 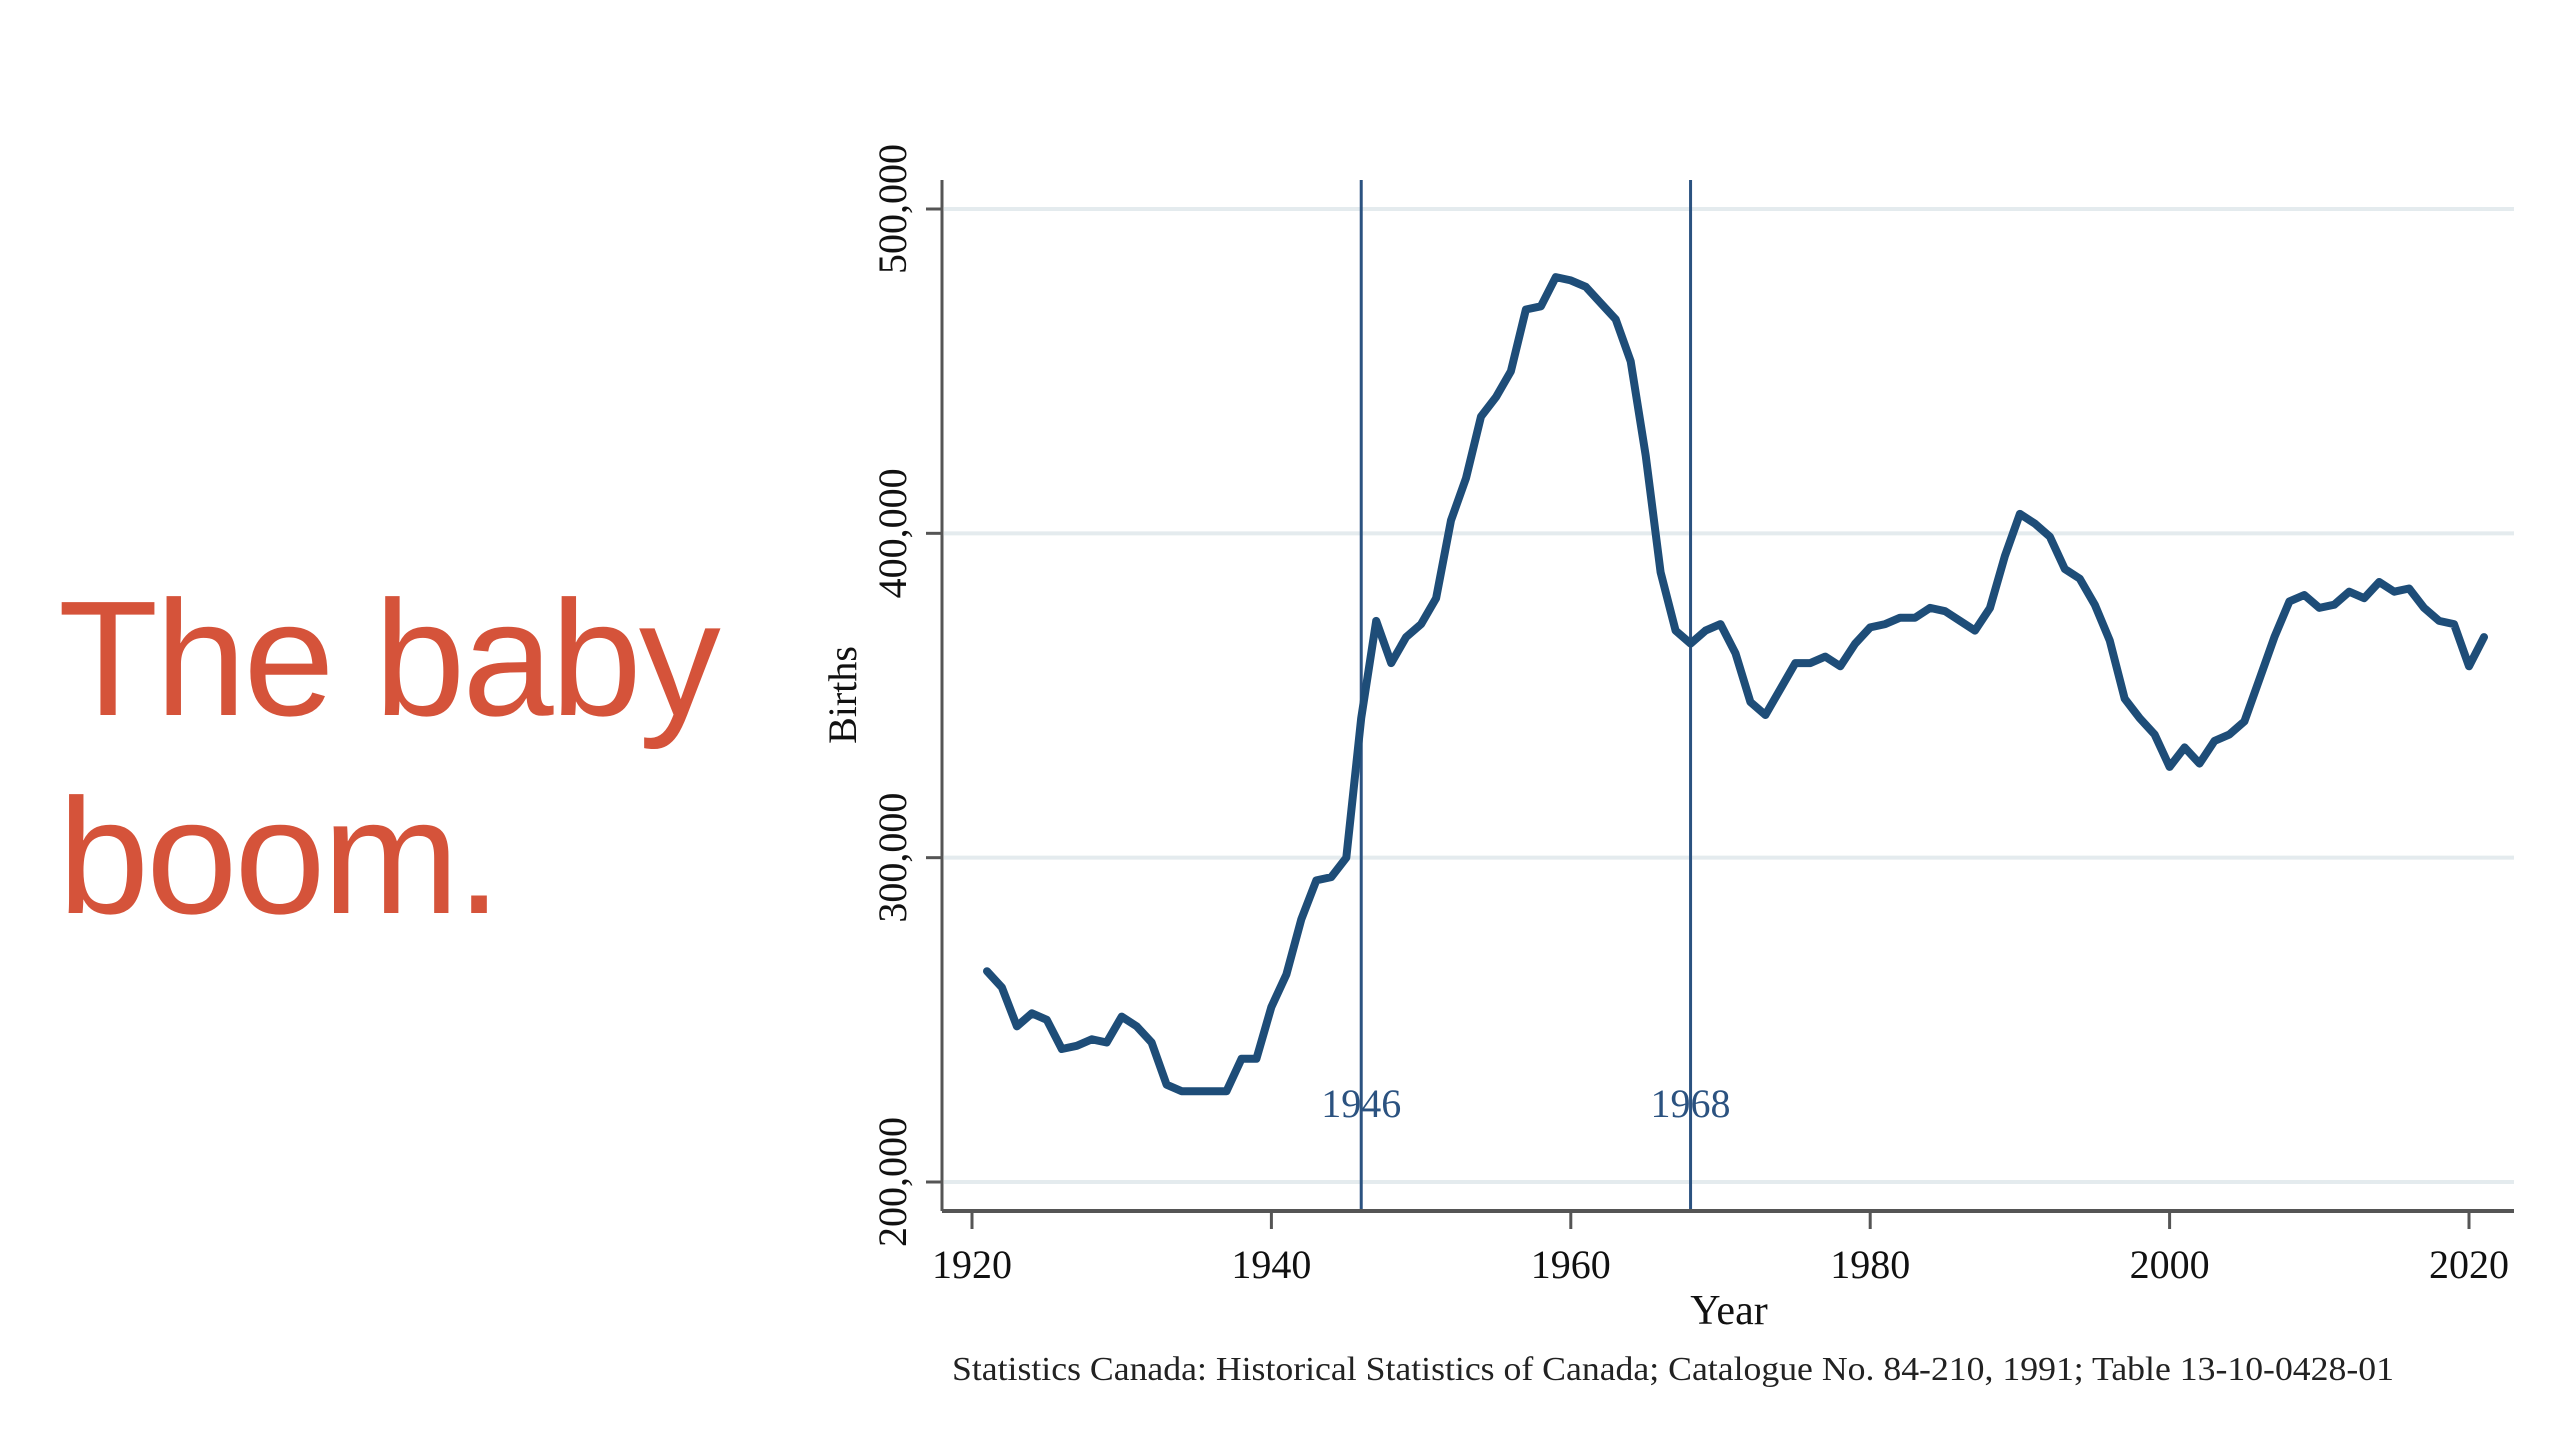 What do you see at coordinates (1361, 1103) in the screenshot?
I see `reference-label-1946: 1946` at bounding box center [1361, 1103].